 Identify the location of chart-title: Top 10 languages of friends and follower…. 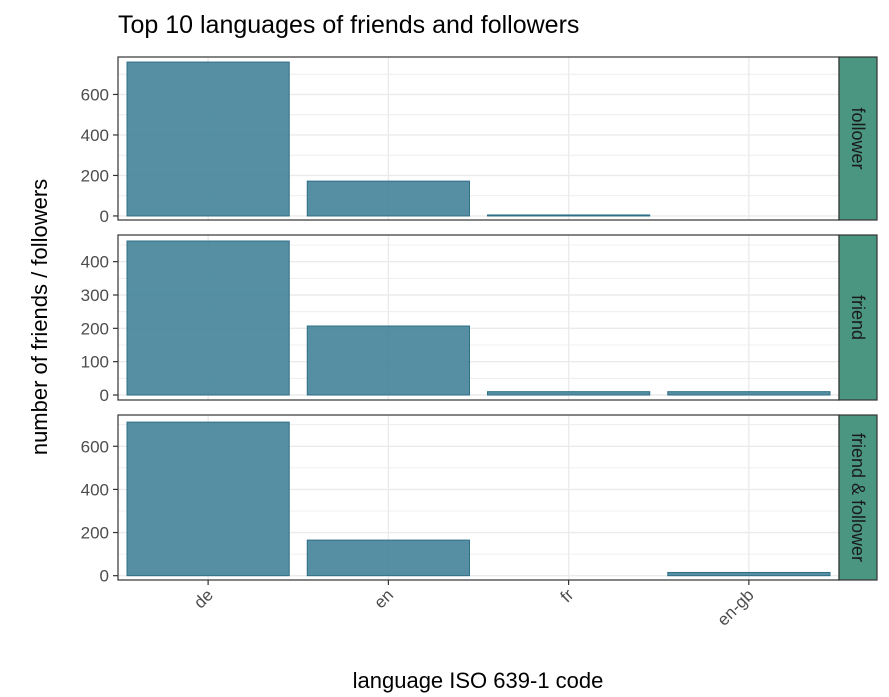
(348, 25).